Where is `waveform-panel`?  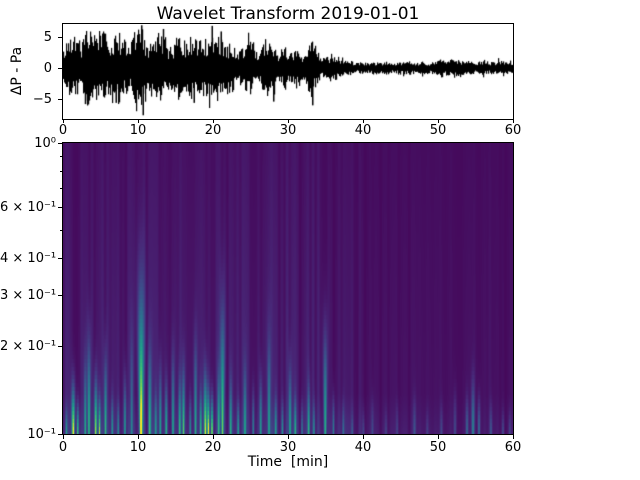 waveform-panel is located at coordinates (288, 71).